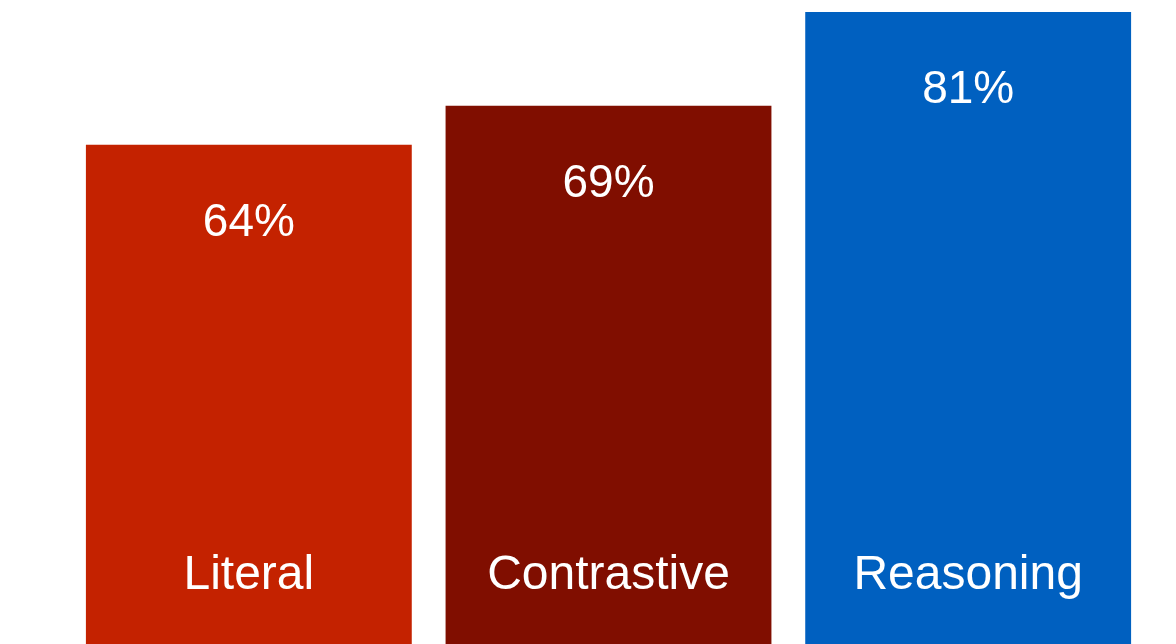  What do you see at coordinates (249, 572) in the screenshot?
I see `x-tick-label: Literal` at bounding box center [249, 572].